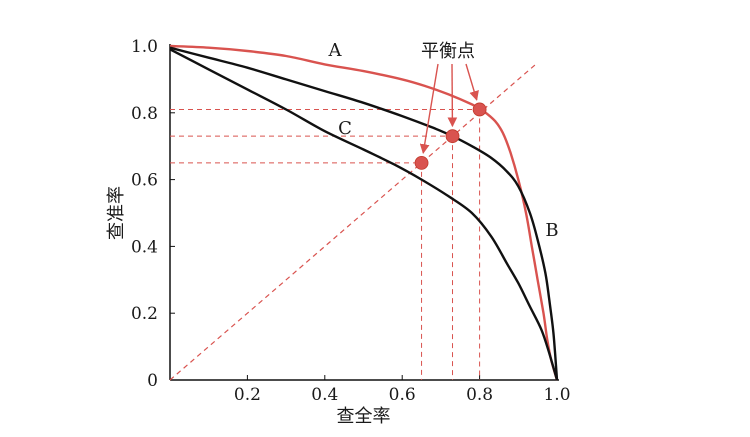 The image size is (750, 437). I want to click on equilibrium-markers, so click(450, 136).